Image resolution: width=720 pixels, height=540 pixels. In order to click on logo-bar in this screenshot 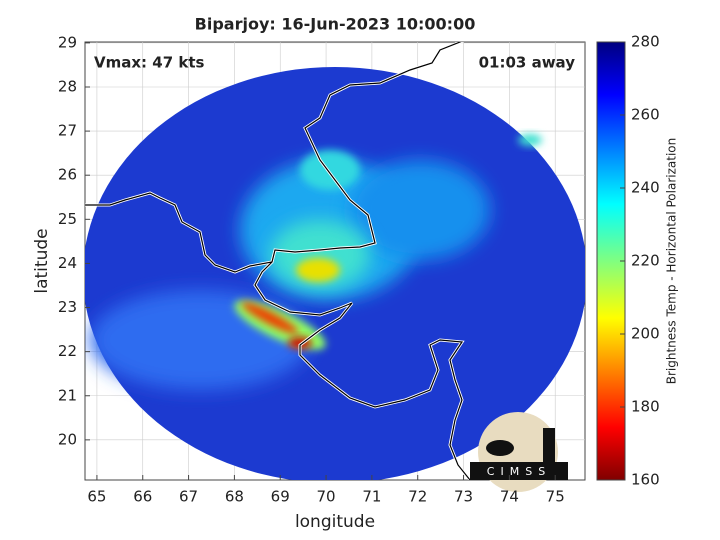, I will do `click(519, 471)`.